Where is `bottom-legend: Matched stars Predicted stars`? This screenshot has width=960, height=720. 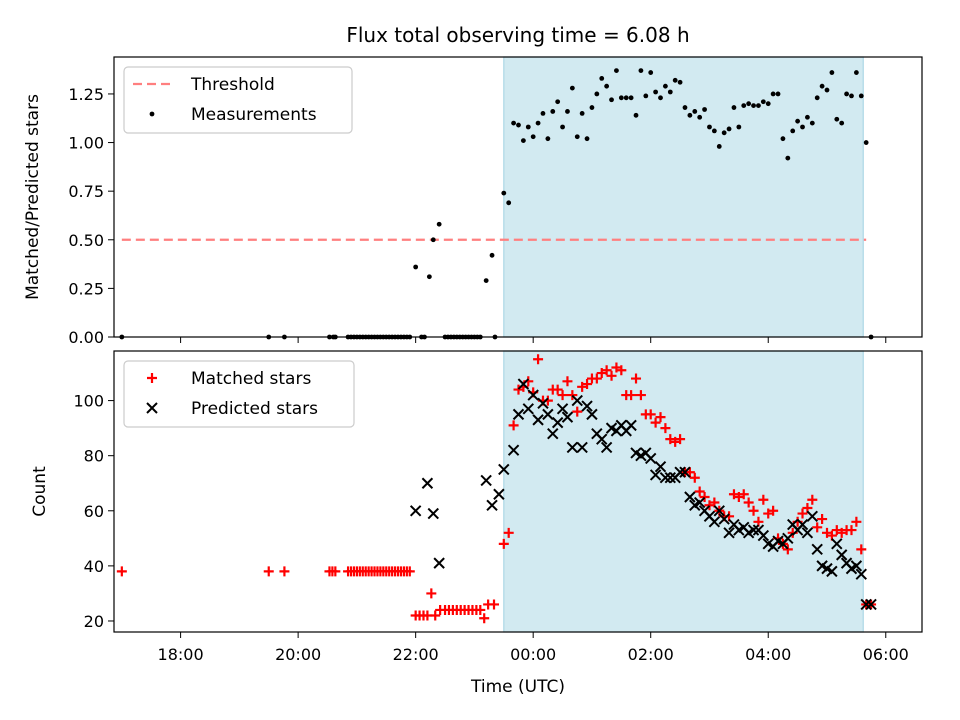 bottom-legend: Matched stars Predicted stars is located at coordinates (239, 394).